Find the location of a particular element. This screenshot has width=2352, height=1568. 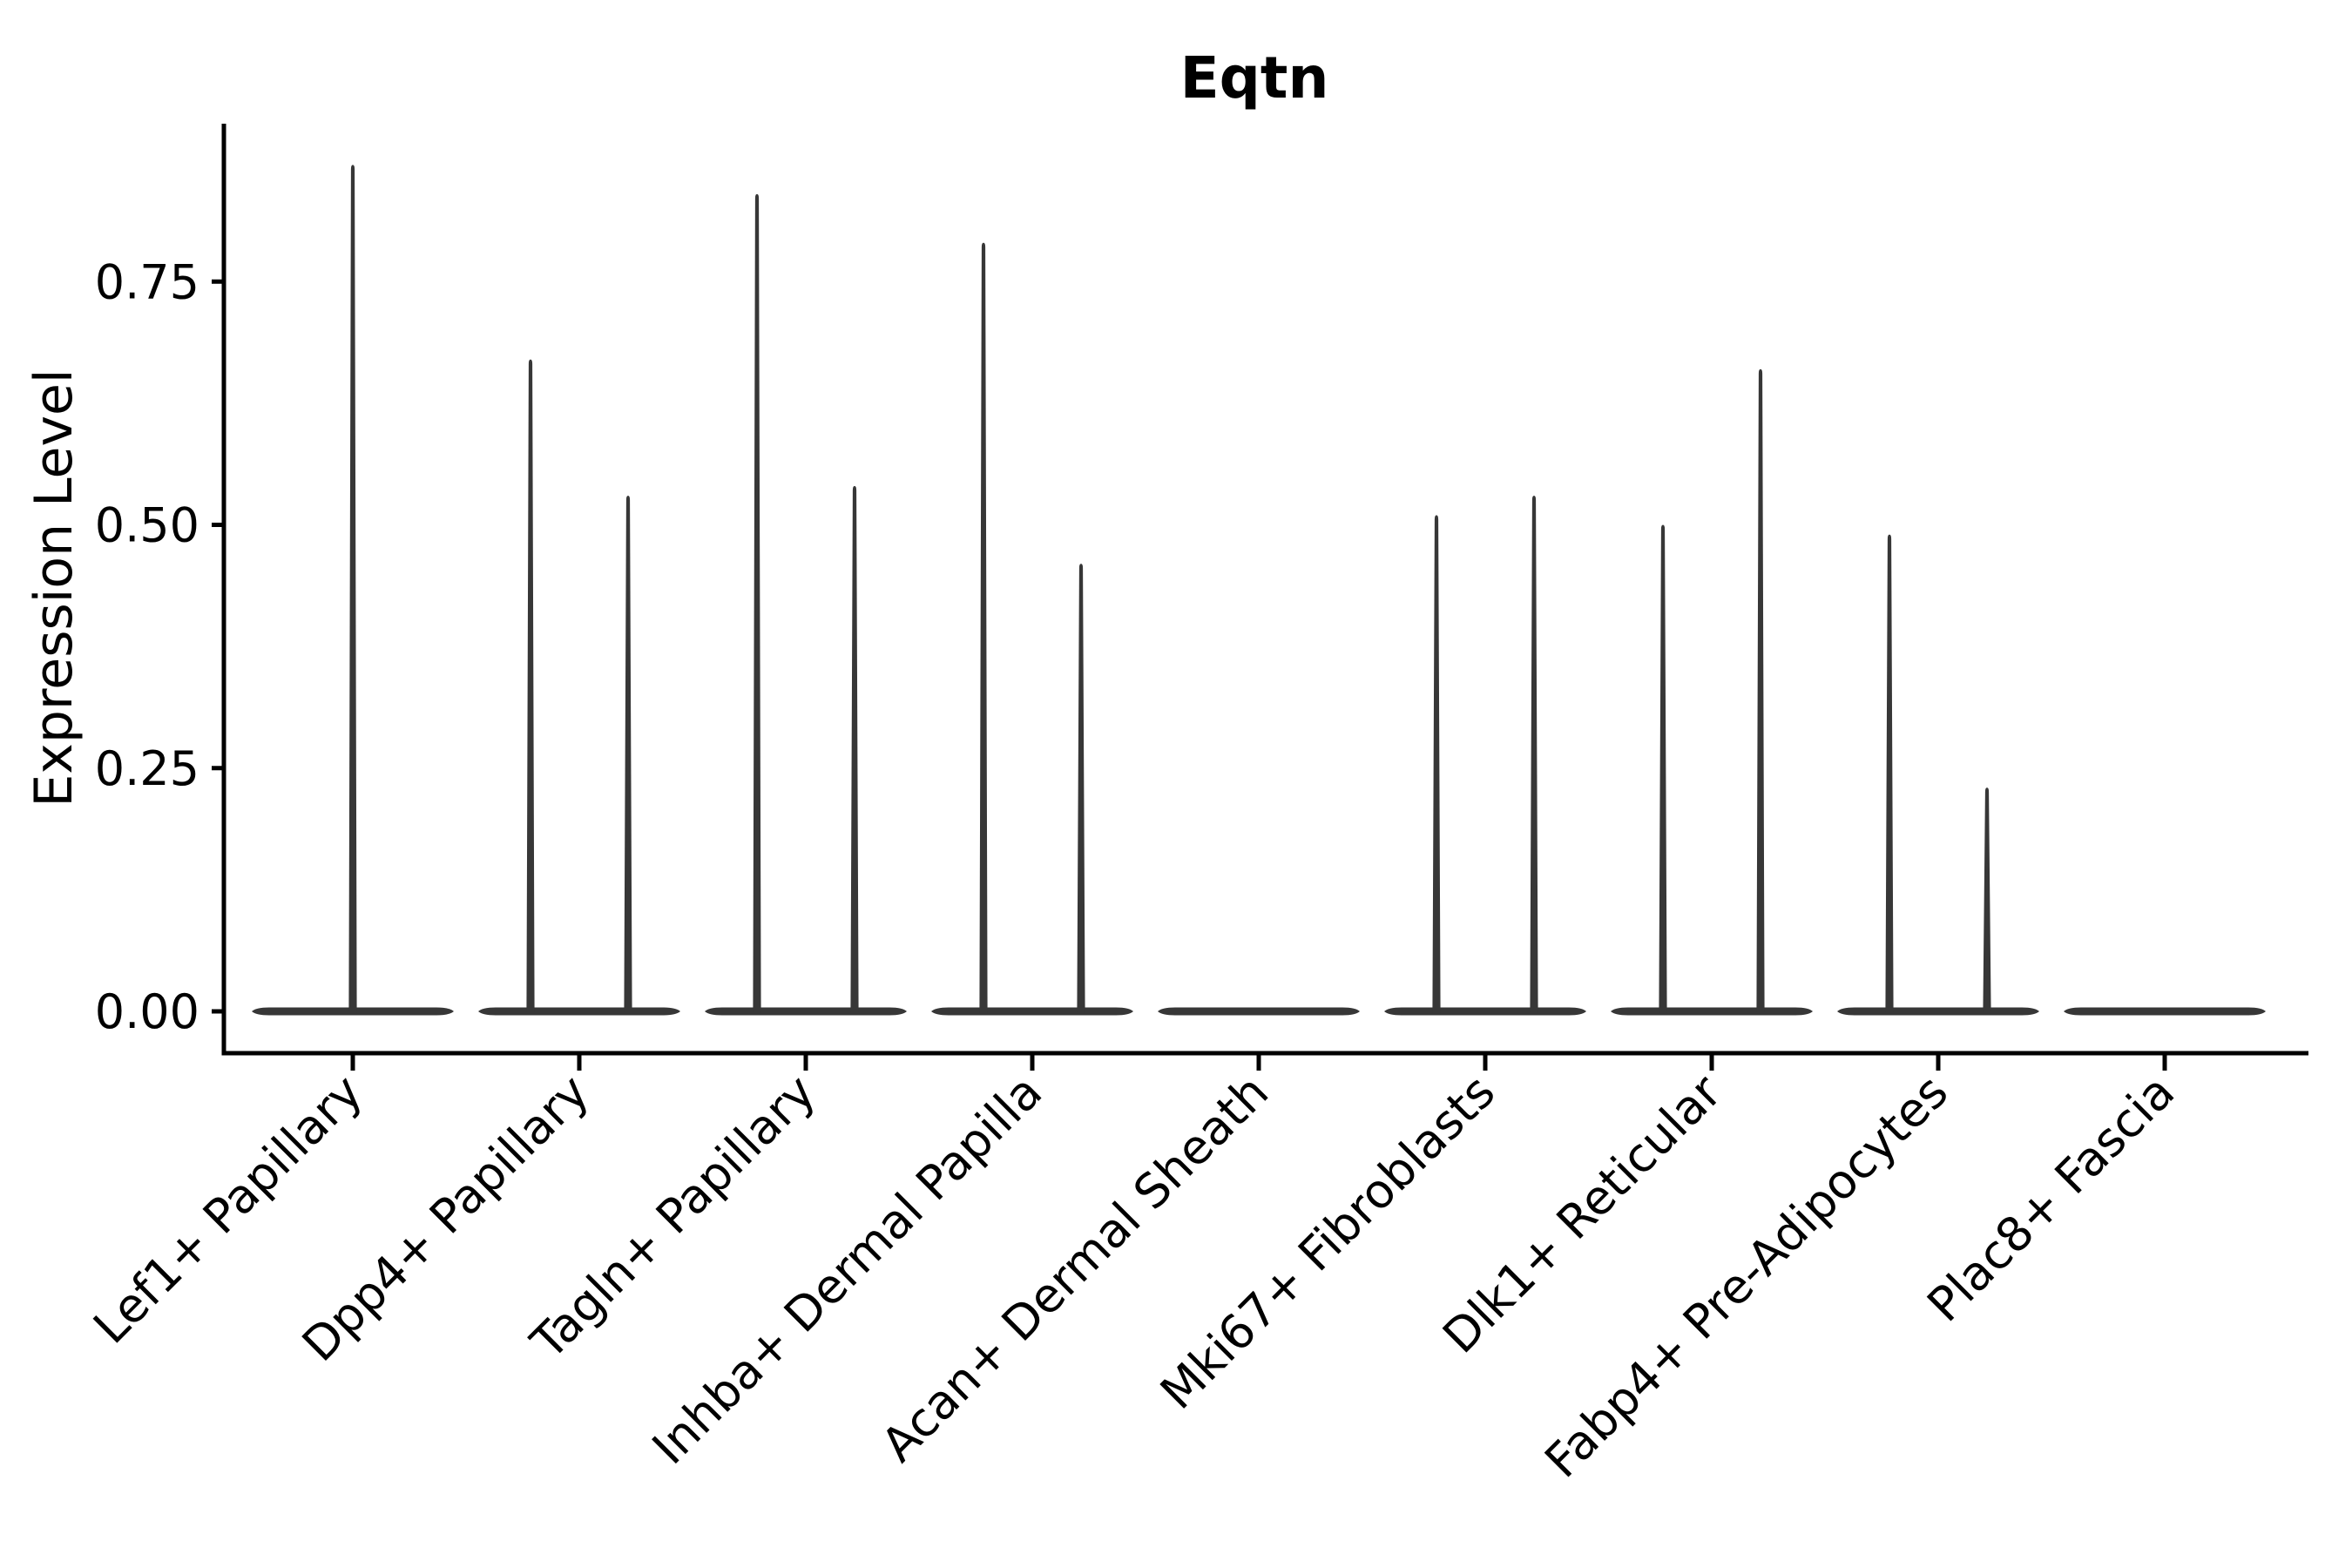

chart-title: Eqtn is located at coordinates (1254, 78).